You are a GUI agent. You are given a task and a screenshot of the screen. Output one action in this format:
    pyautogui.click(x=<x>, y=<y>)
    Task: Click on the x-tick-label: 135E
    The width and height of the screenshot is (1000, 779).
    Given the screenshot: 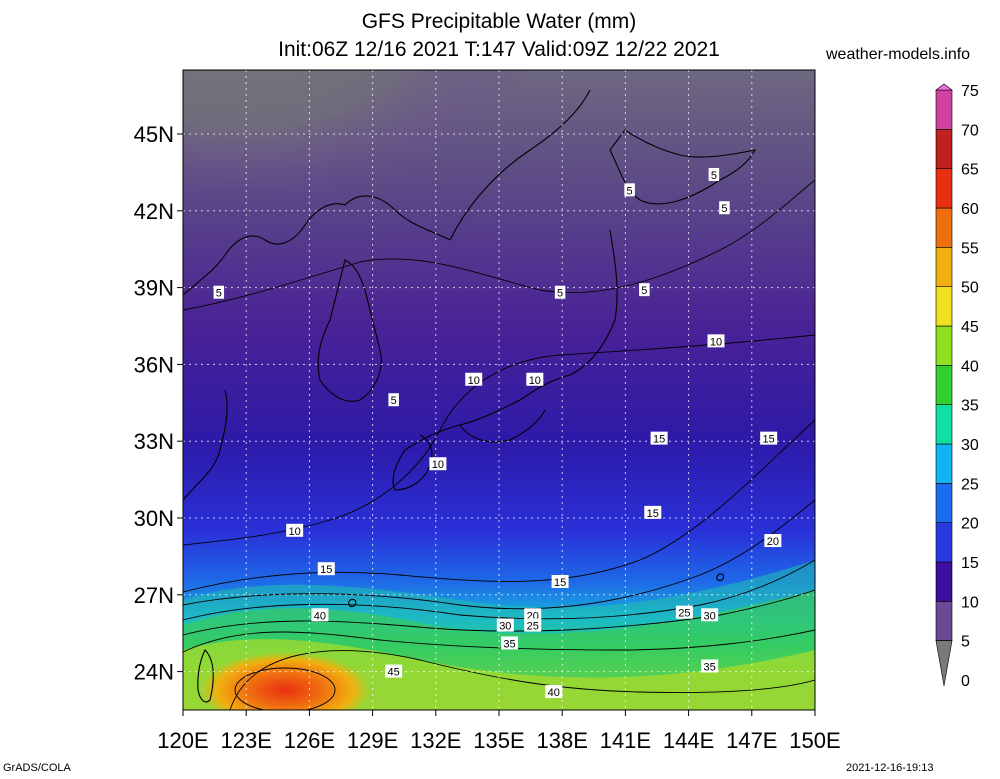 What is the action you would take?
    pyautogui.click(x=498, y=740)
    